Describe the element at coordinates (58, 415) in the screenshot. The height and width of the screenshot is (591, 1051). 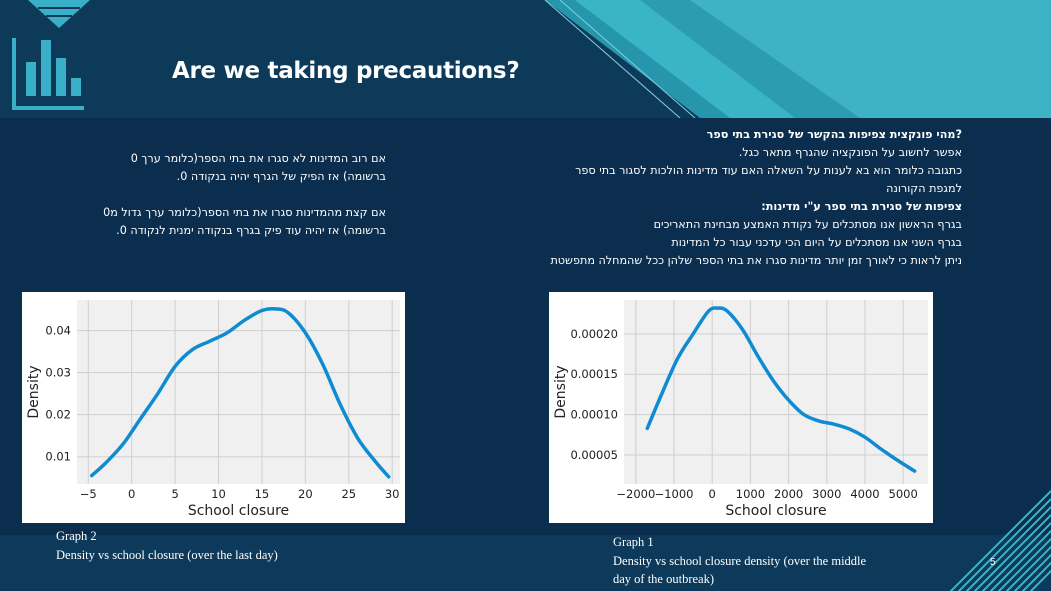
I see `y-tick-label: 0.02` at that location.